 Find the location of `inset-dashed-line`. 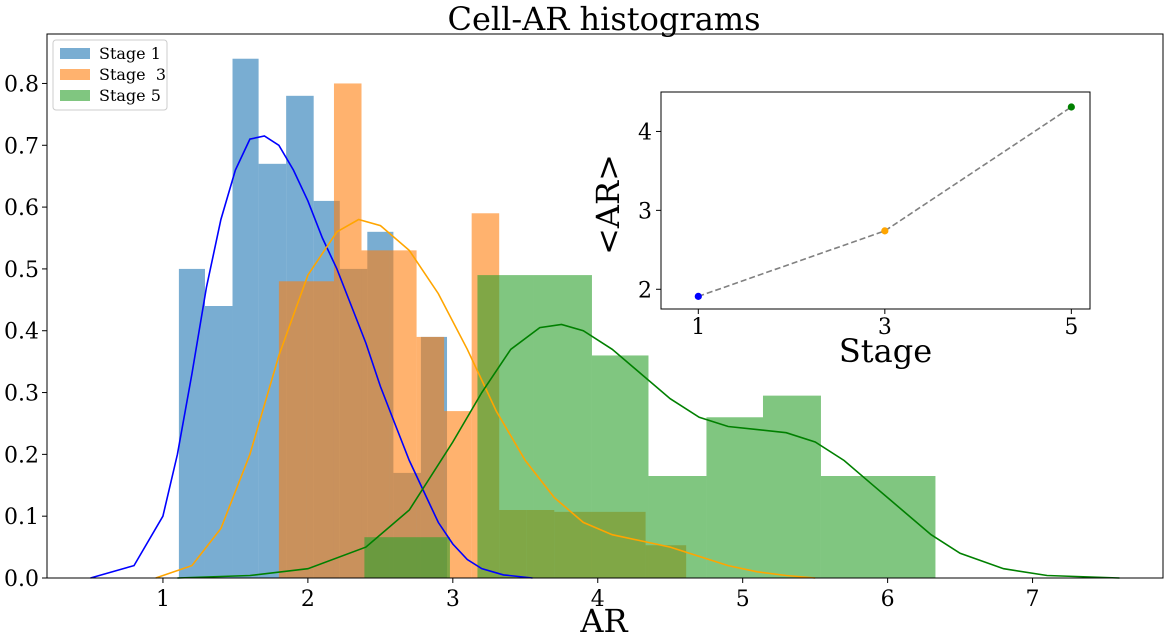

inset-dashed-line is located at coordinates (885, 202).